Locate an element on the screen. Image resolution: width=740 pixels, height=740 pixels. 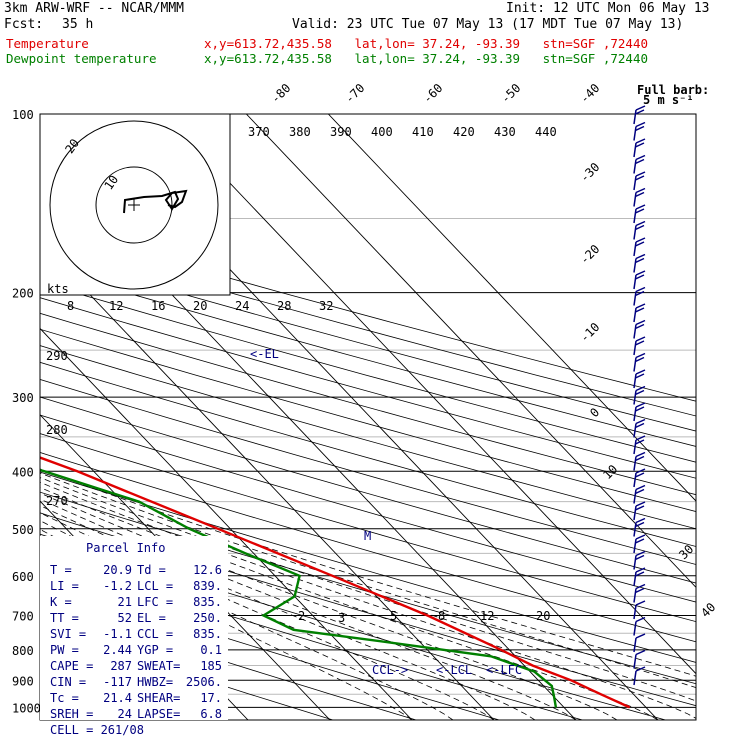
theta-label: 280 is located at coordinates (57, 430).